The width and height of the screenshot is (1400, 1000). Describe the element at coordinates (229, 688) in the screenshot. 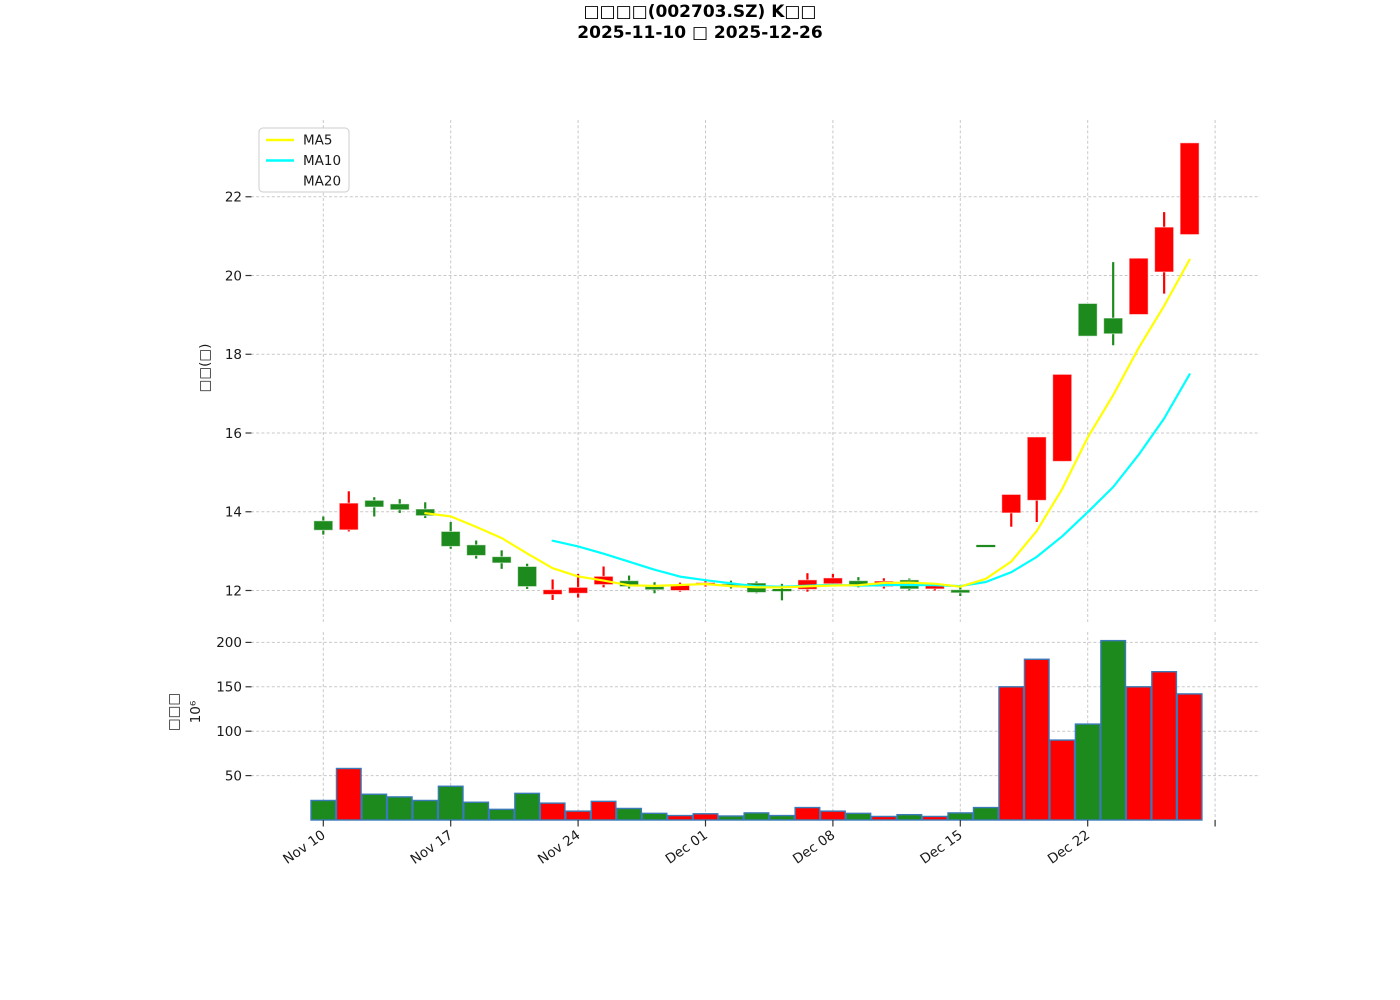

I see `volume-tick-label: 150` at that location.